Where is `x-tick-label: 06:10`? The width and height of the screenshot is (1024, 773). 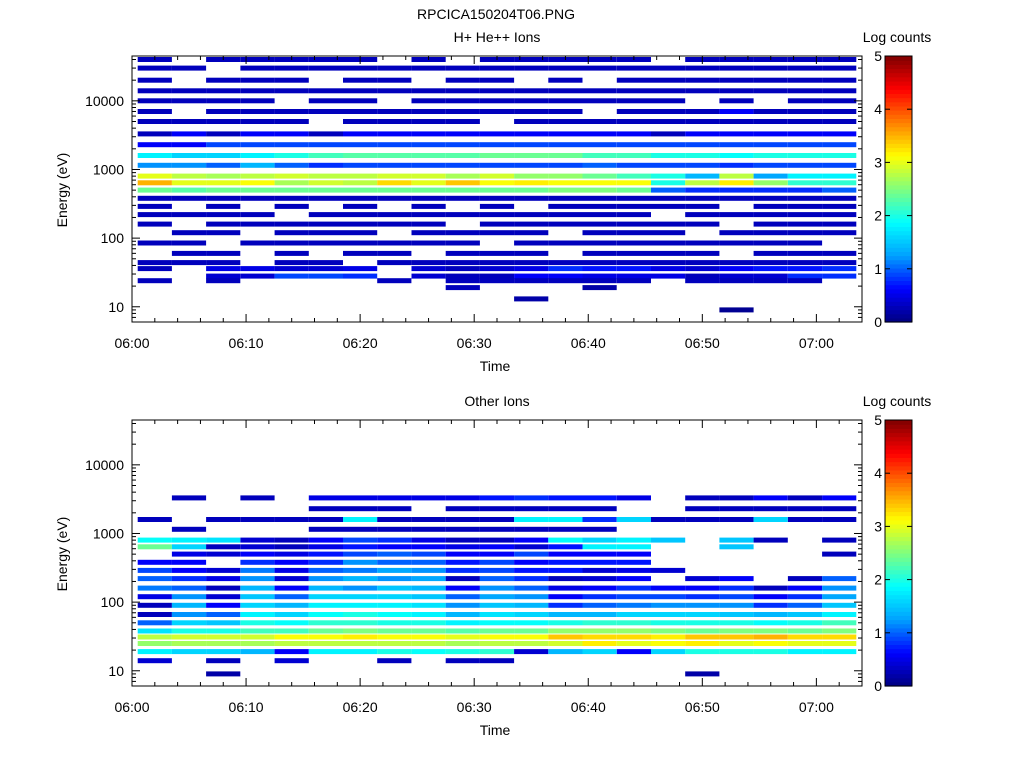
x-tick-label: 06:10 is located at coordinates (246, 343).